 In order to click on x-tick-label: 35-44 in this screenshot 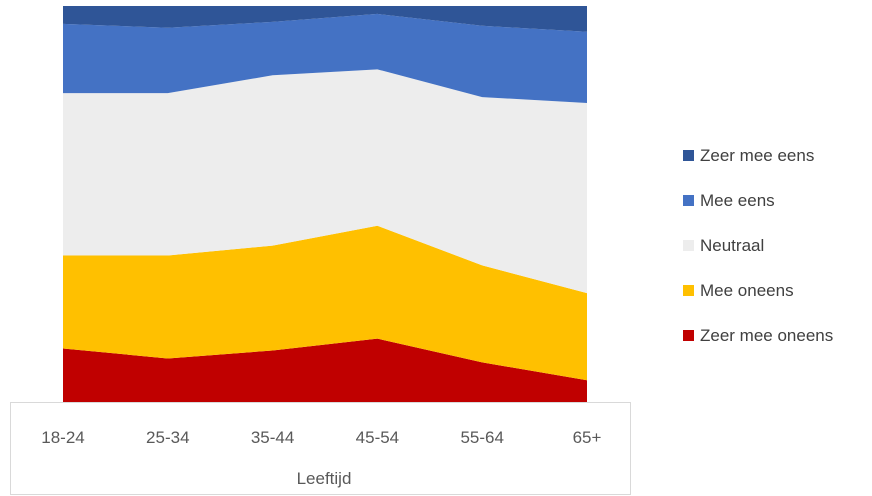, I will do `click(272, 437)`.